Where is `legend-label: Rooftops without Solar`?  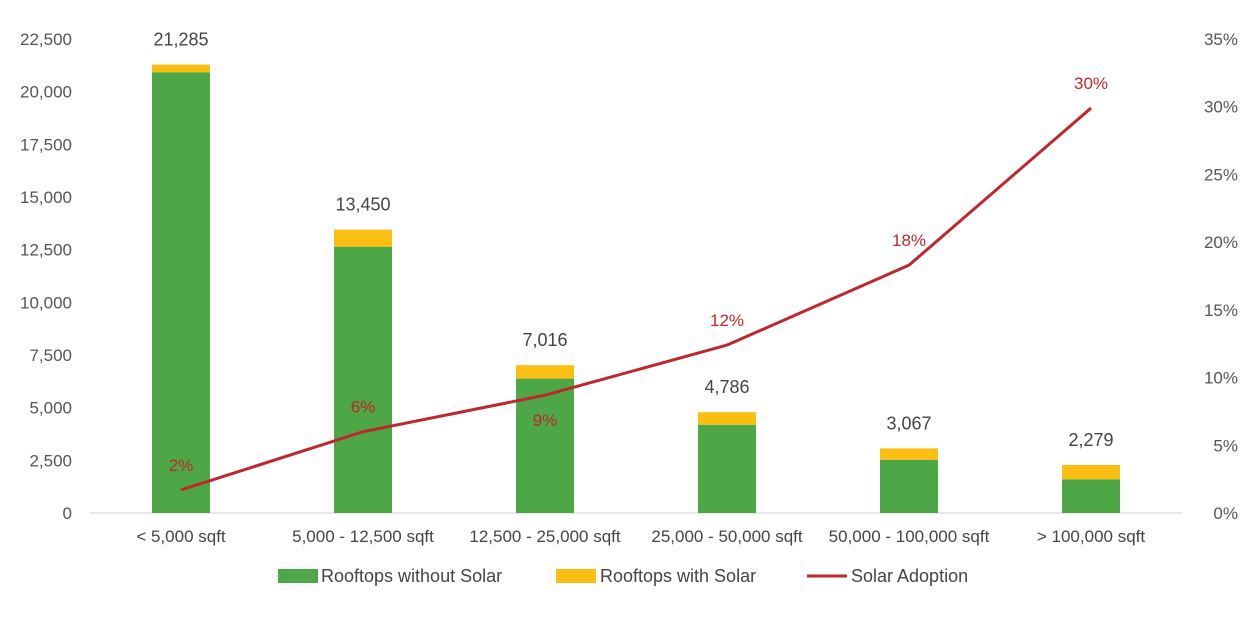 legend-label: Rooftops without Solar is located at coordinates (411, 576).